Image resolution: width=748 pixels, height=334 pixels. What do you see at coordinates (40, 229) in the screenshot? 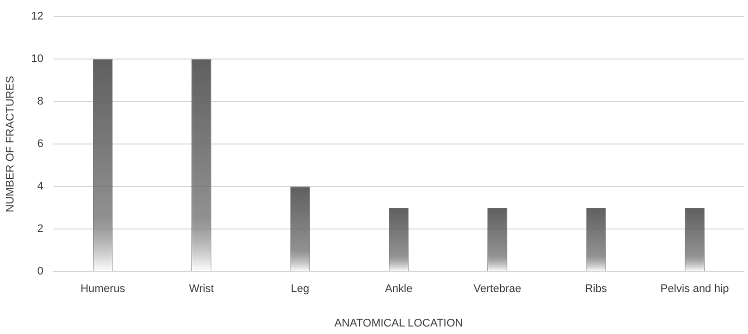
I see `y-tick-label: 2` at bounding box center [40, 229].